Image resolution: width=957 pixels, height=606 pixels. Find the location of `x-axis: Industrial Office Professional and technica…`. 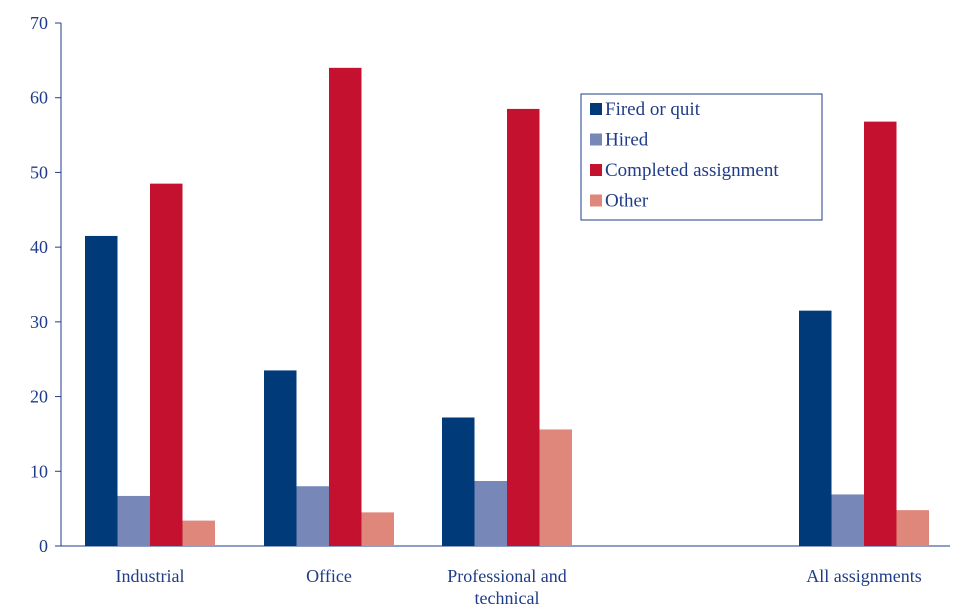

x-axis: Industrial Office Professional and technica… is located at coordinates (505, 575).